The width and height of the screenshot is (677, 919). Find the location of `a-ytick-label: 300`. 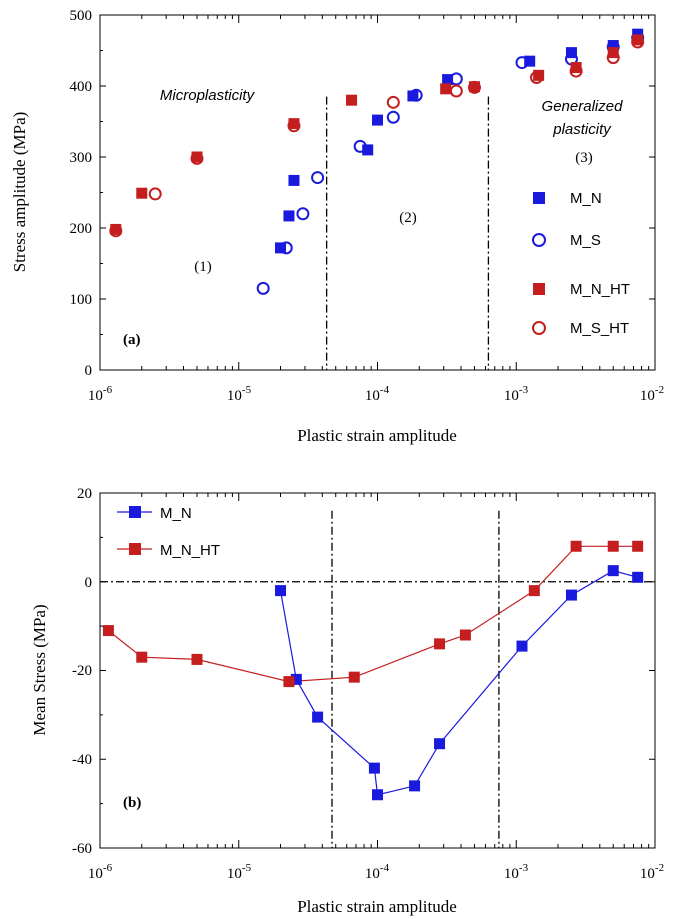

a-ytick-label: 300 is located at coordinates (81, 158).